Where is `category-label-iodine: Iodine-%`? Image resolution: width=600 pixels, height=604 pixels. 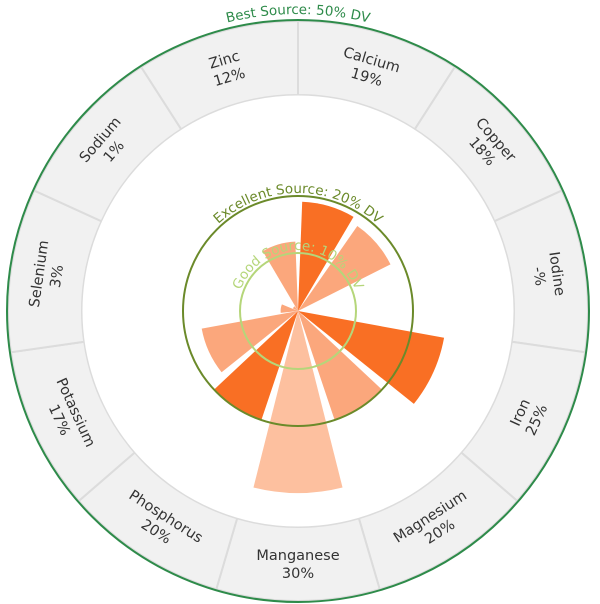 category-label-iodine: Iodine-% is located at coordinates (548, 274).